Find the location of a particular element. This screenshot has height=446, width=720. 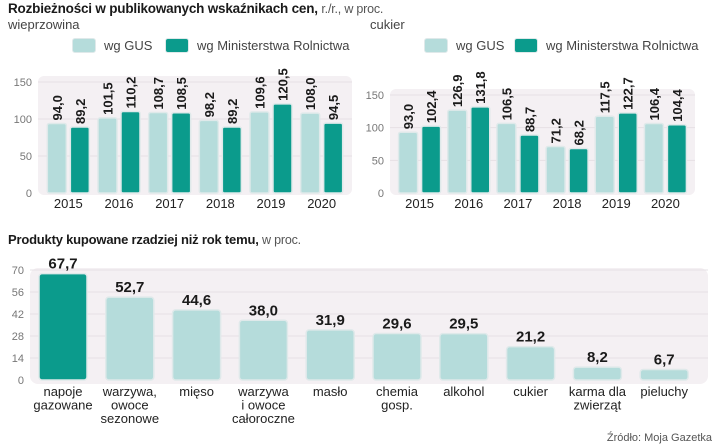

legend-ministry-2: wg Ministerstwa Rolnictwa is located at coordinates (606, 45).